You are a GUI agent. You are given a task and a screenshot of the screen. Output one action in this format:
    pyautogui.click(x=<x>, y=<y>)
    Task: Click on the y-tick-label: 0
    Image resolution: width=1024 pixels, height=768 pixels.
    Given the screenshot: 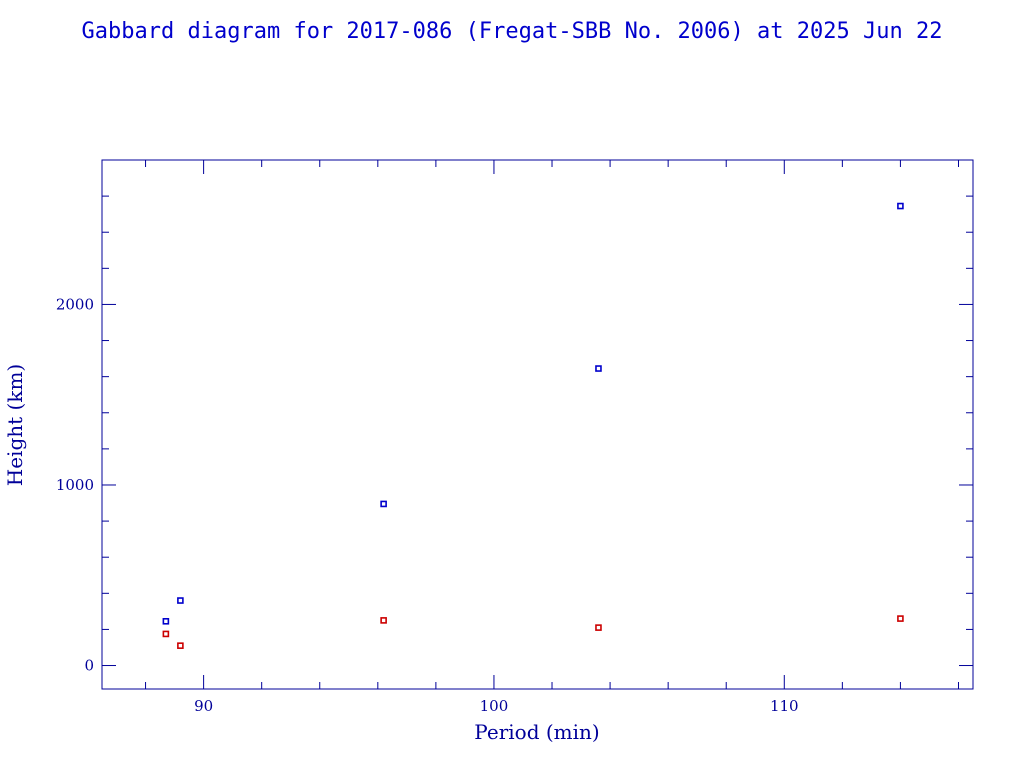 What is the action you would take?
    pyautogui.click(x=89, y=666)
    